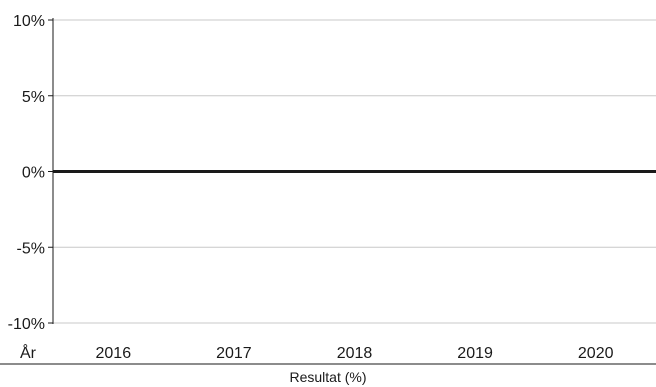 The width and height of the screenshot is (656, 387). I want to click on y-tick-label: -5%, so click(31, 248).